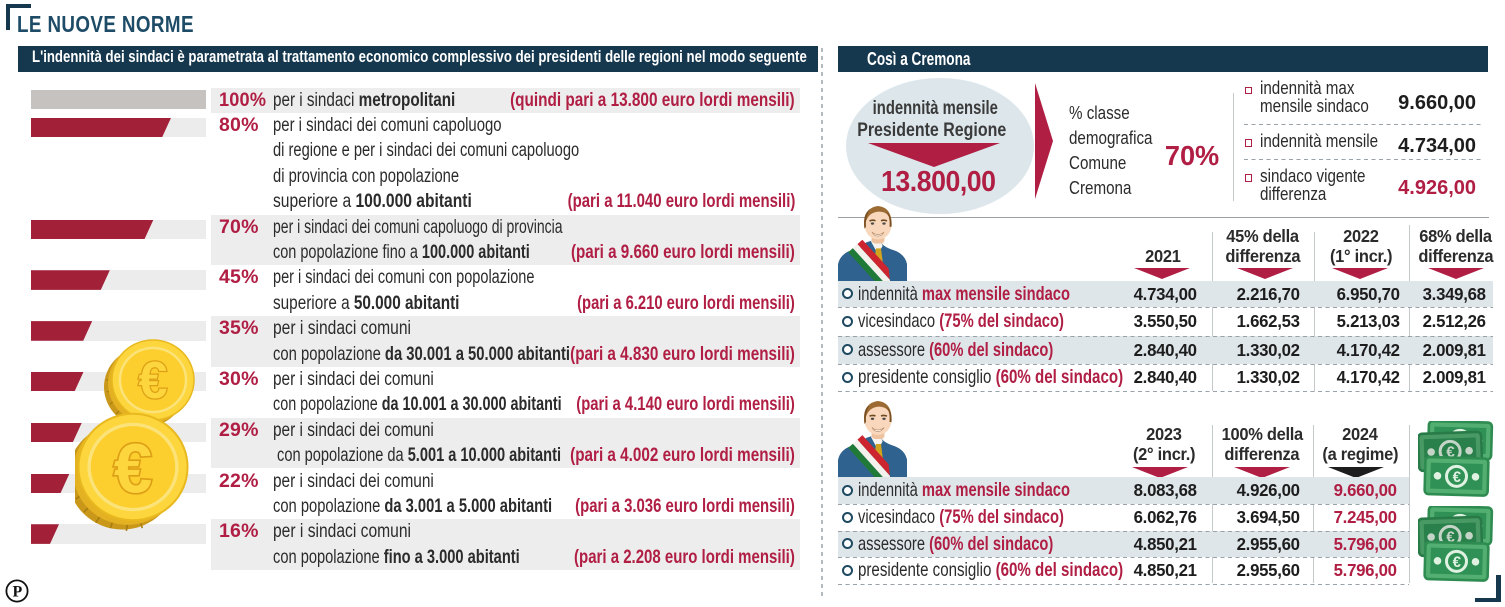  What do you see at coordinates (18, 591) in the screenshot?
I see `svg-text: P` at bounding box center [18, 591].